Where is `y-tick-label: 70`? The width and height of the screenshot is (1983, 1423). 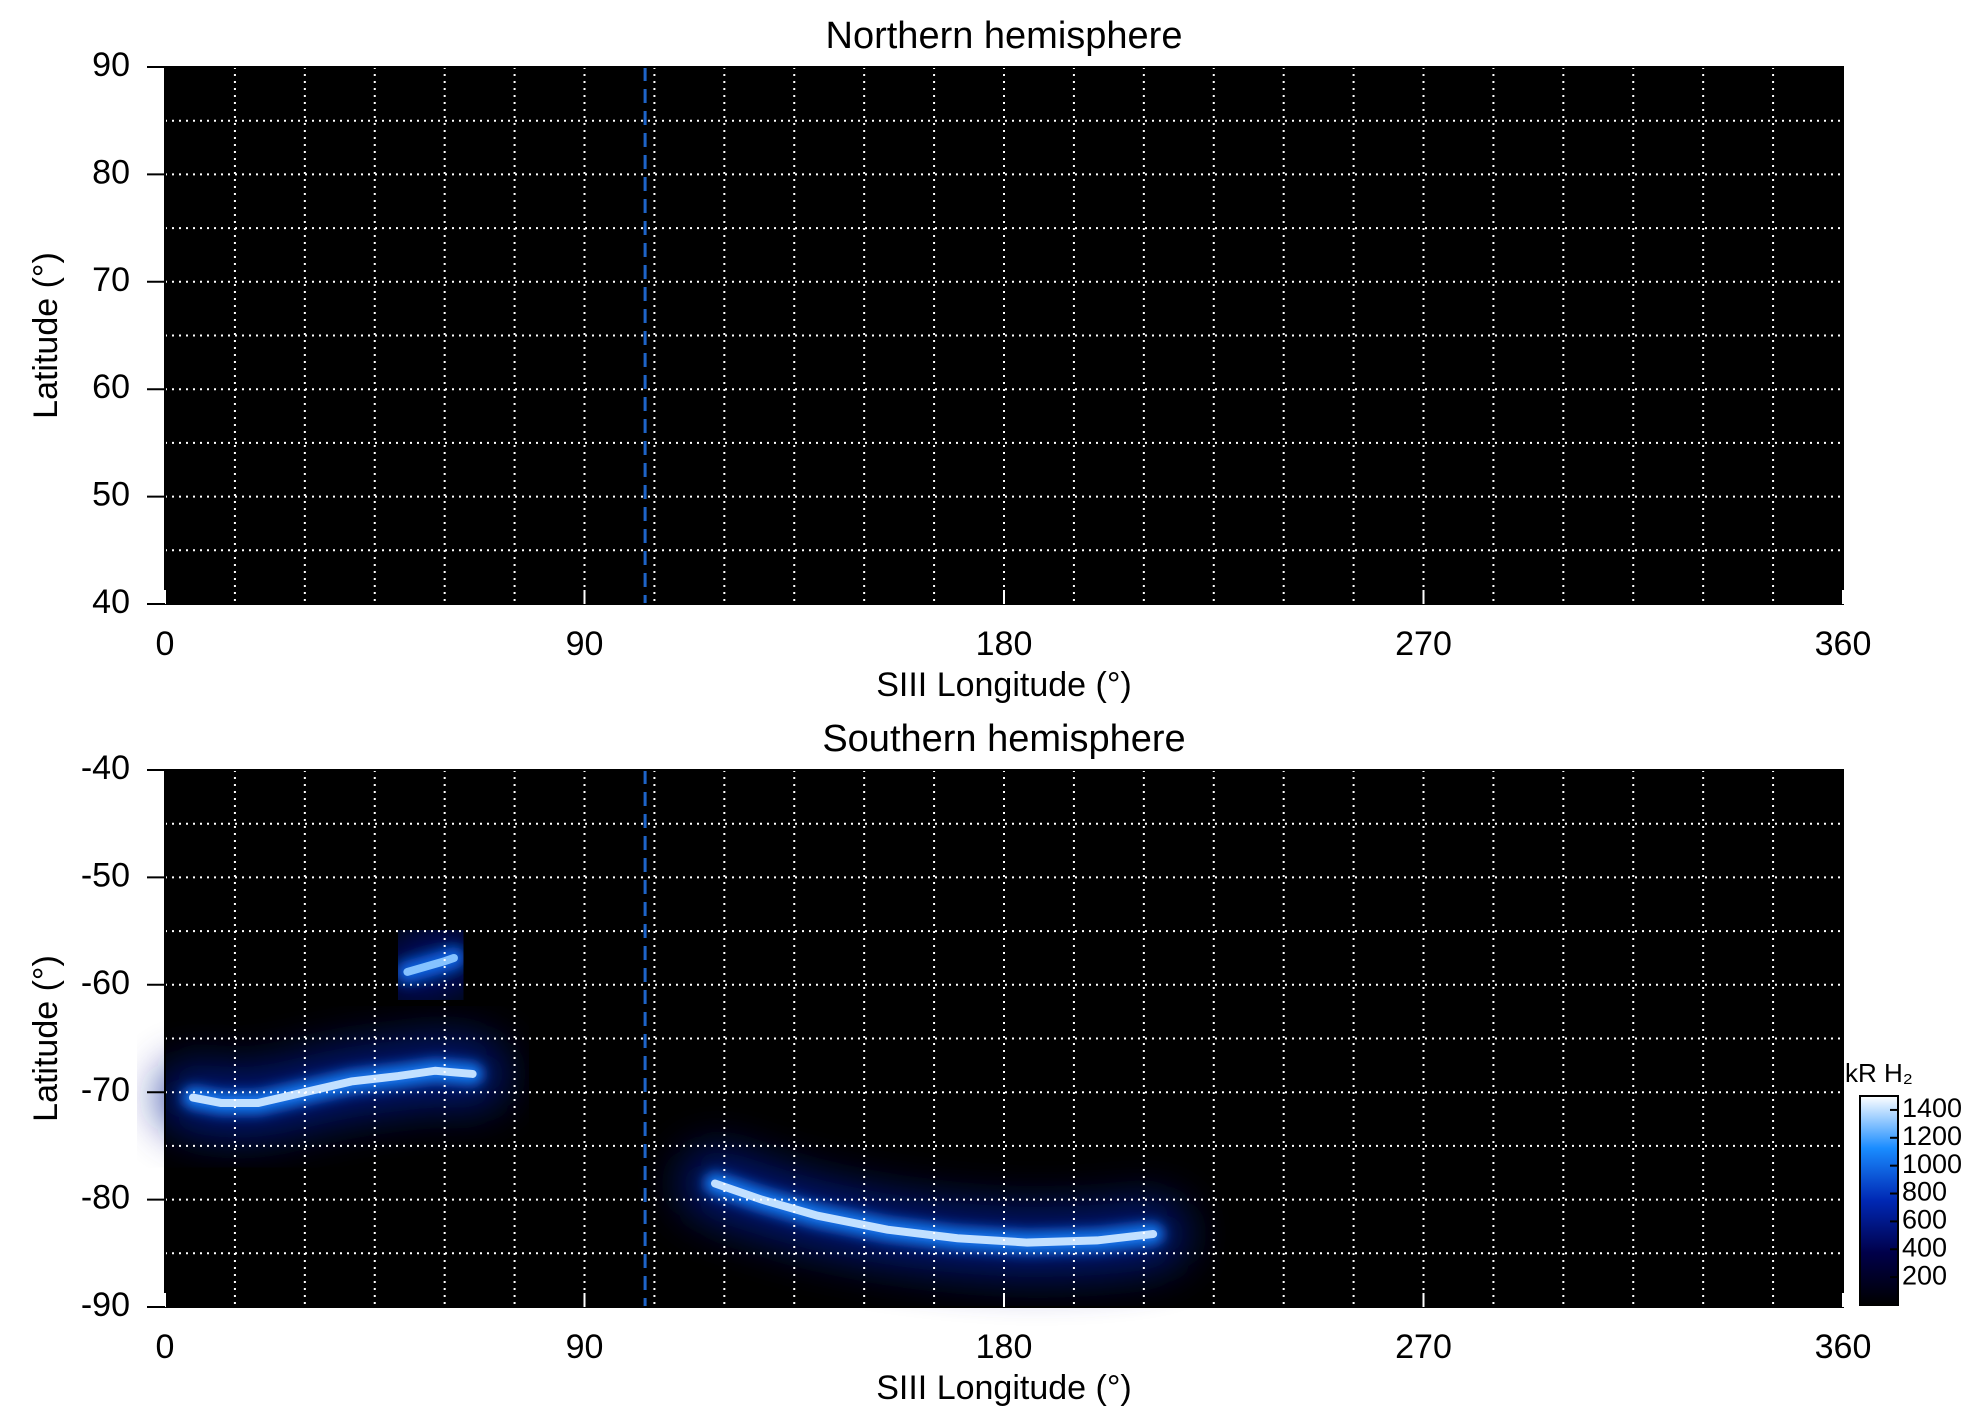
y-tick-label: 70 is located at coordinates (111, 280).